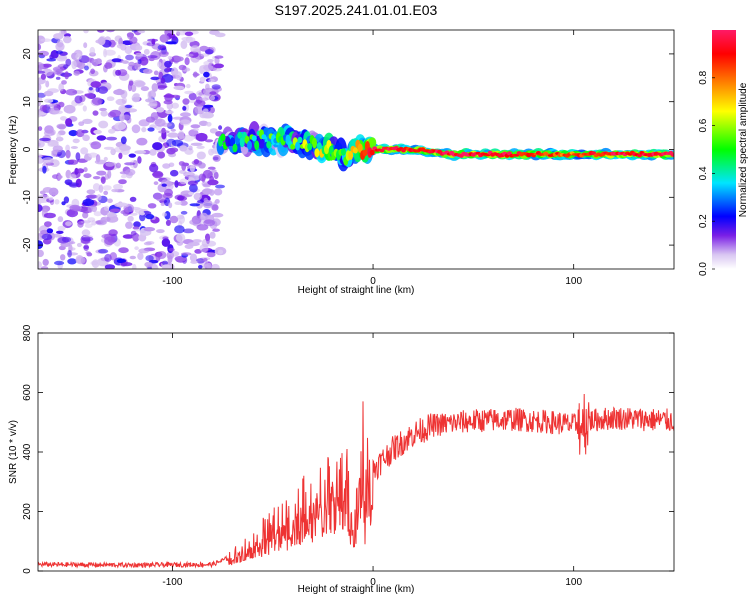  I want to click on x-tick-label: -100, so click(172, 281).